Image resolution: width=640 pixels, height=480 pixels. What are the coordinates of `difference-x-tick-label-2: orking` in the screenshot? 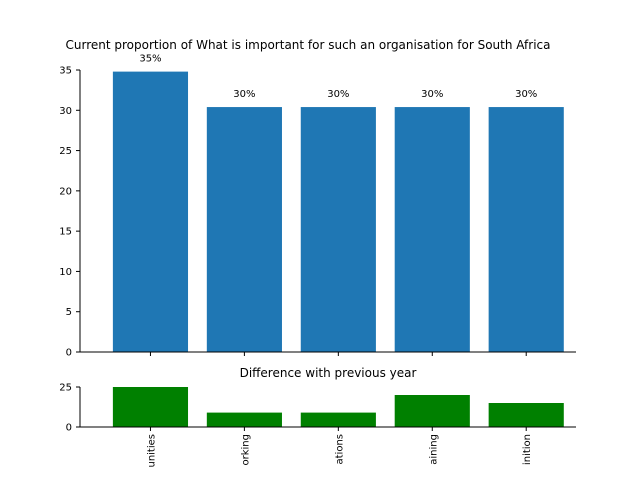 It's located at (245, 449).